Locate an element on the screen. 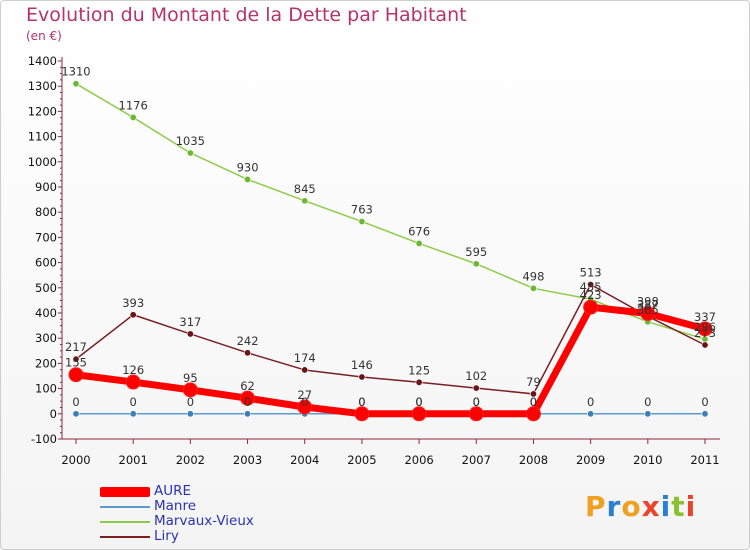 The height and width of the screenshot is (550, 750). data-label-marvaux-vieux: 296 is located at coordinates (705, 327).